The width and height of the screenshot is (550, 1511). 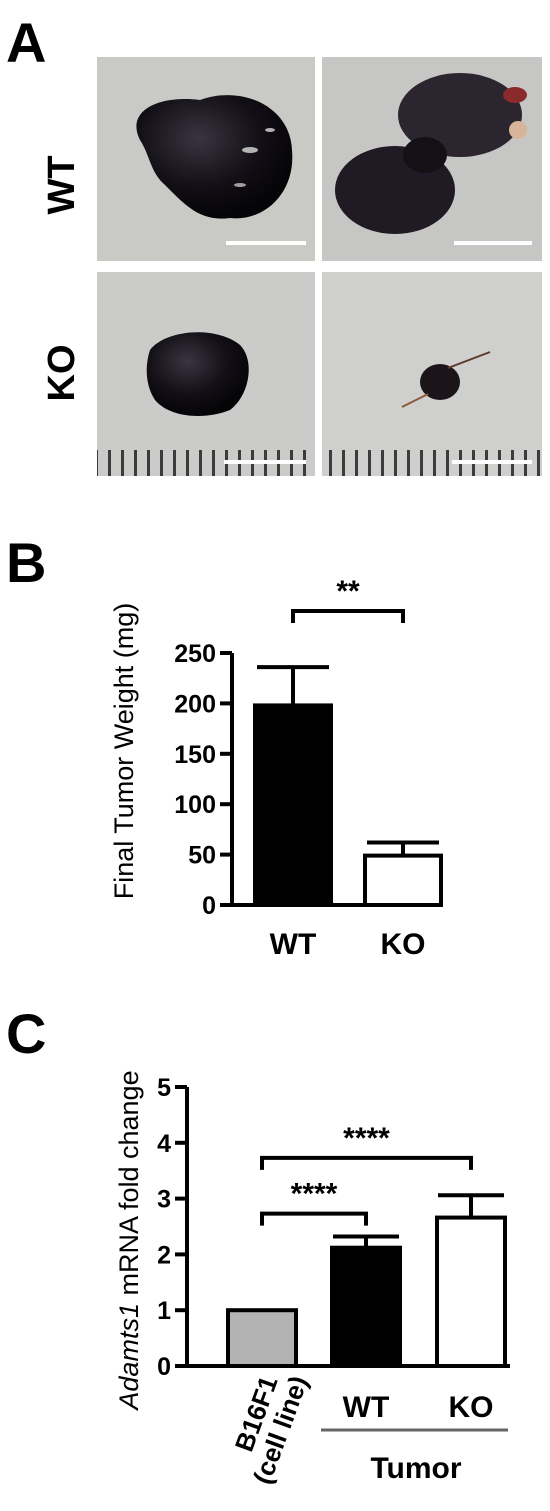 I want to click on x-tick-label-1: WT, so click(x=366, y=1407).